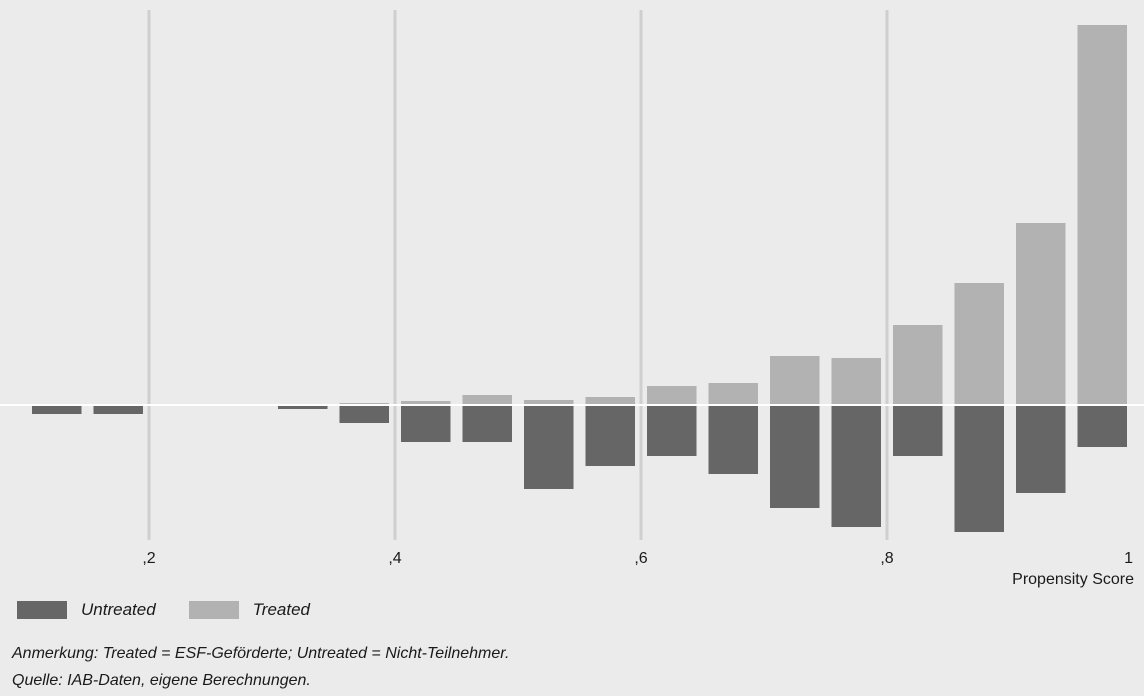  Describe the element at coordinates (148, 558) in the screenshot. I see `x-tick-label: ,2` at that location.